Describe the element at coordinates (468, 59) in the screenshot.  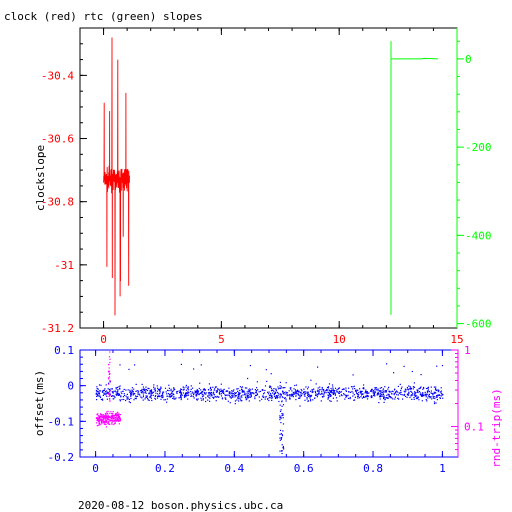
I see `top-y2-tick-label: 0` at that location.